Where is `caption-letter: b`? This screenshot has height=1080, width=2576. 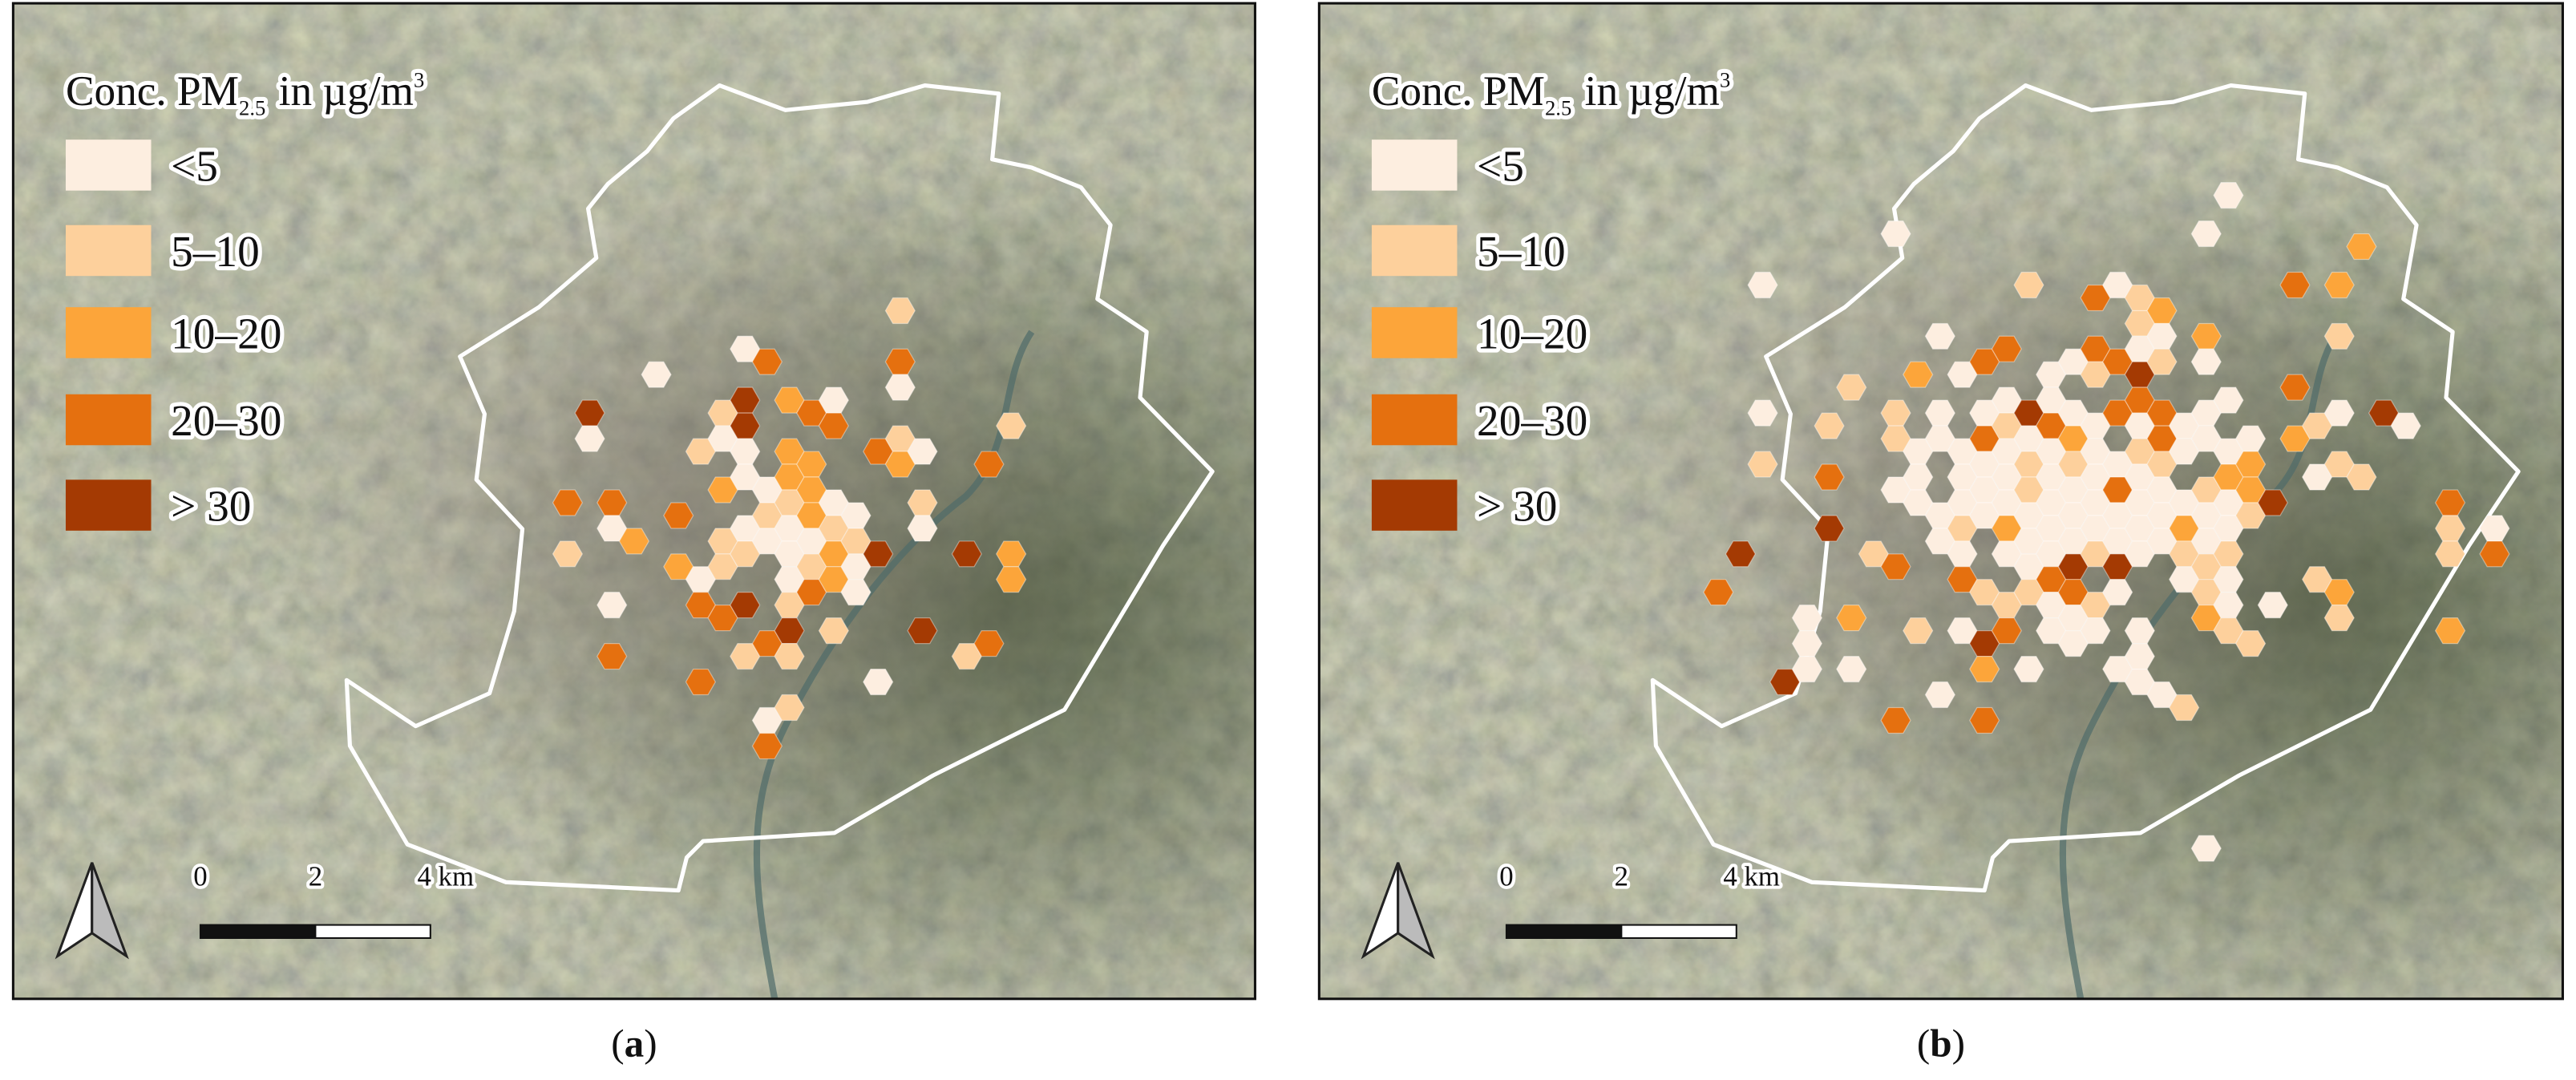
caption-letter: b is located at coordinates (1940, 1043).